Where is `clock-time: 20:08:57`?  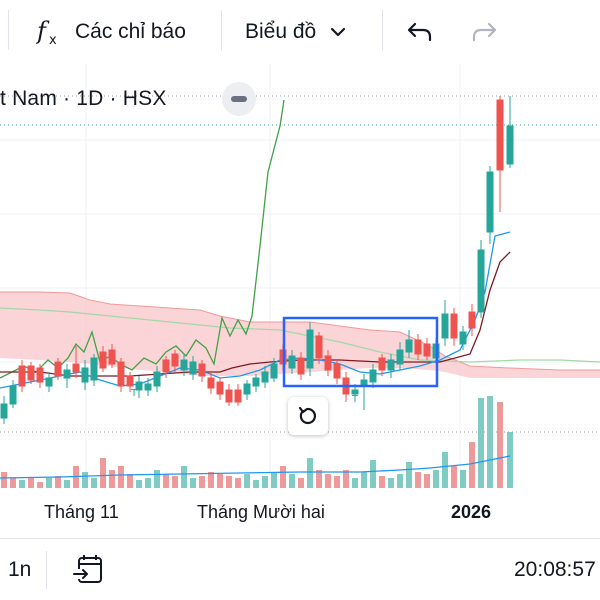
clock-time: 20:08:57 is located at coordinates (555, 569).